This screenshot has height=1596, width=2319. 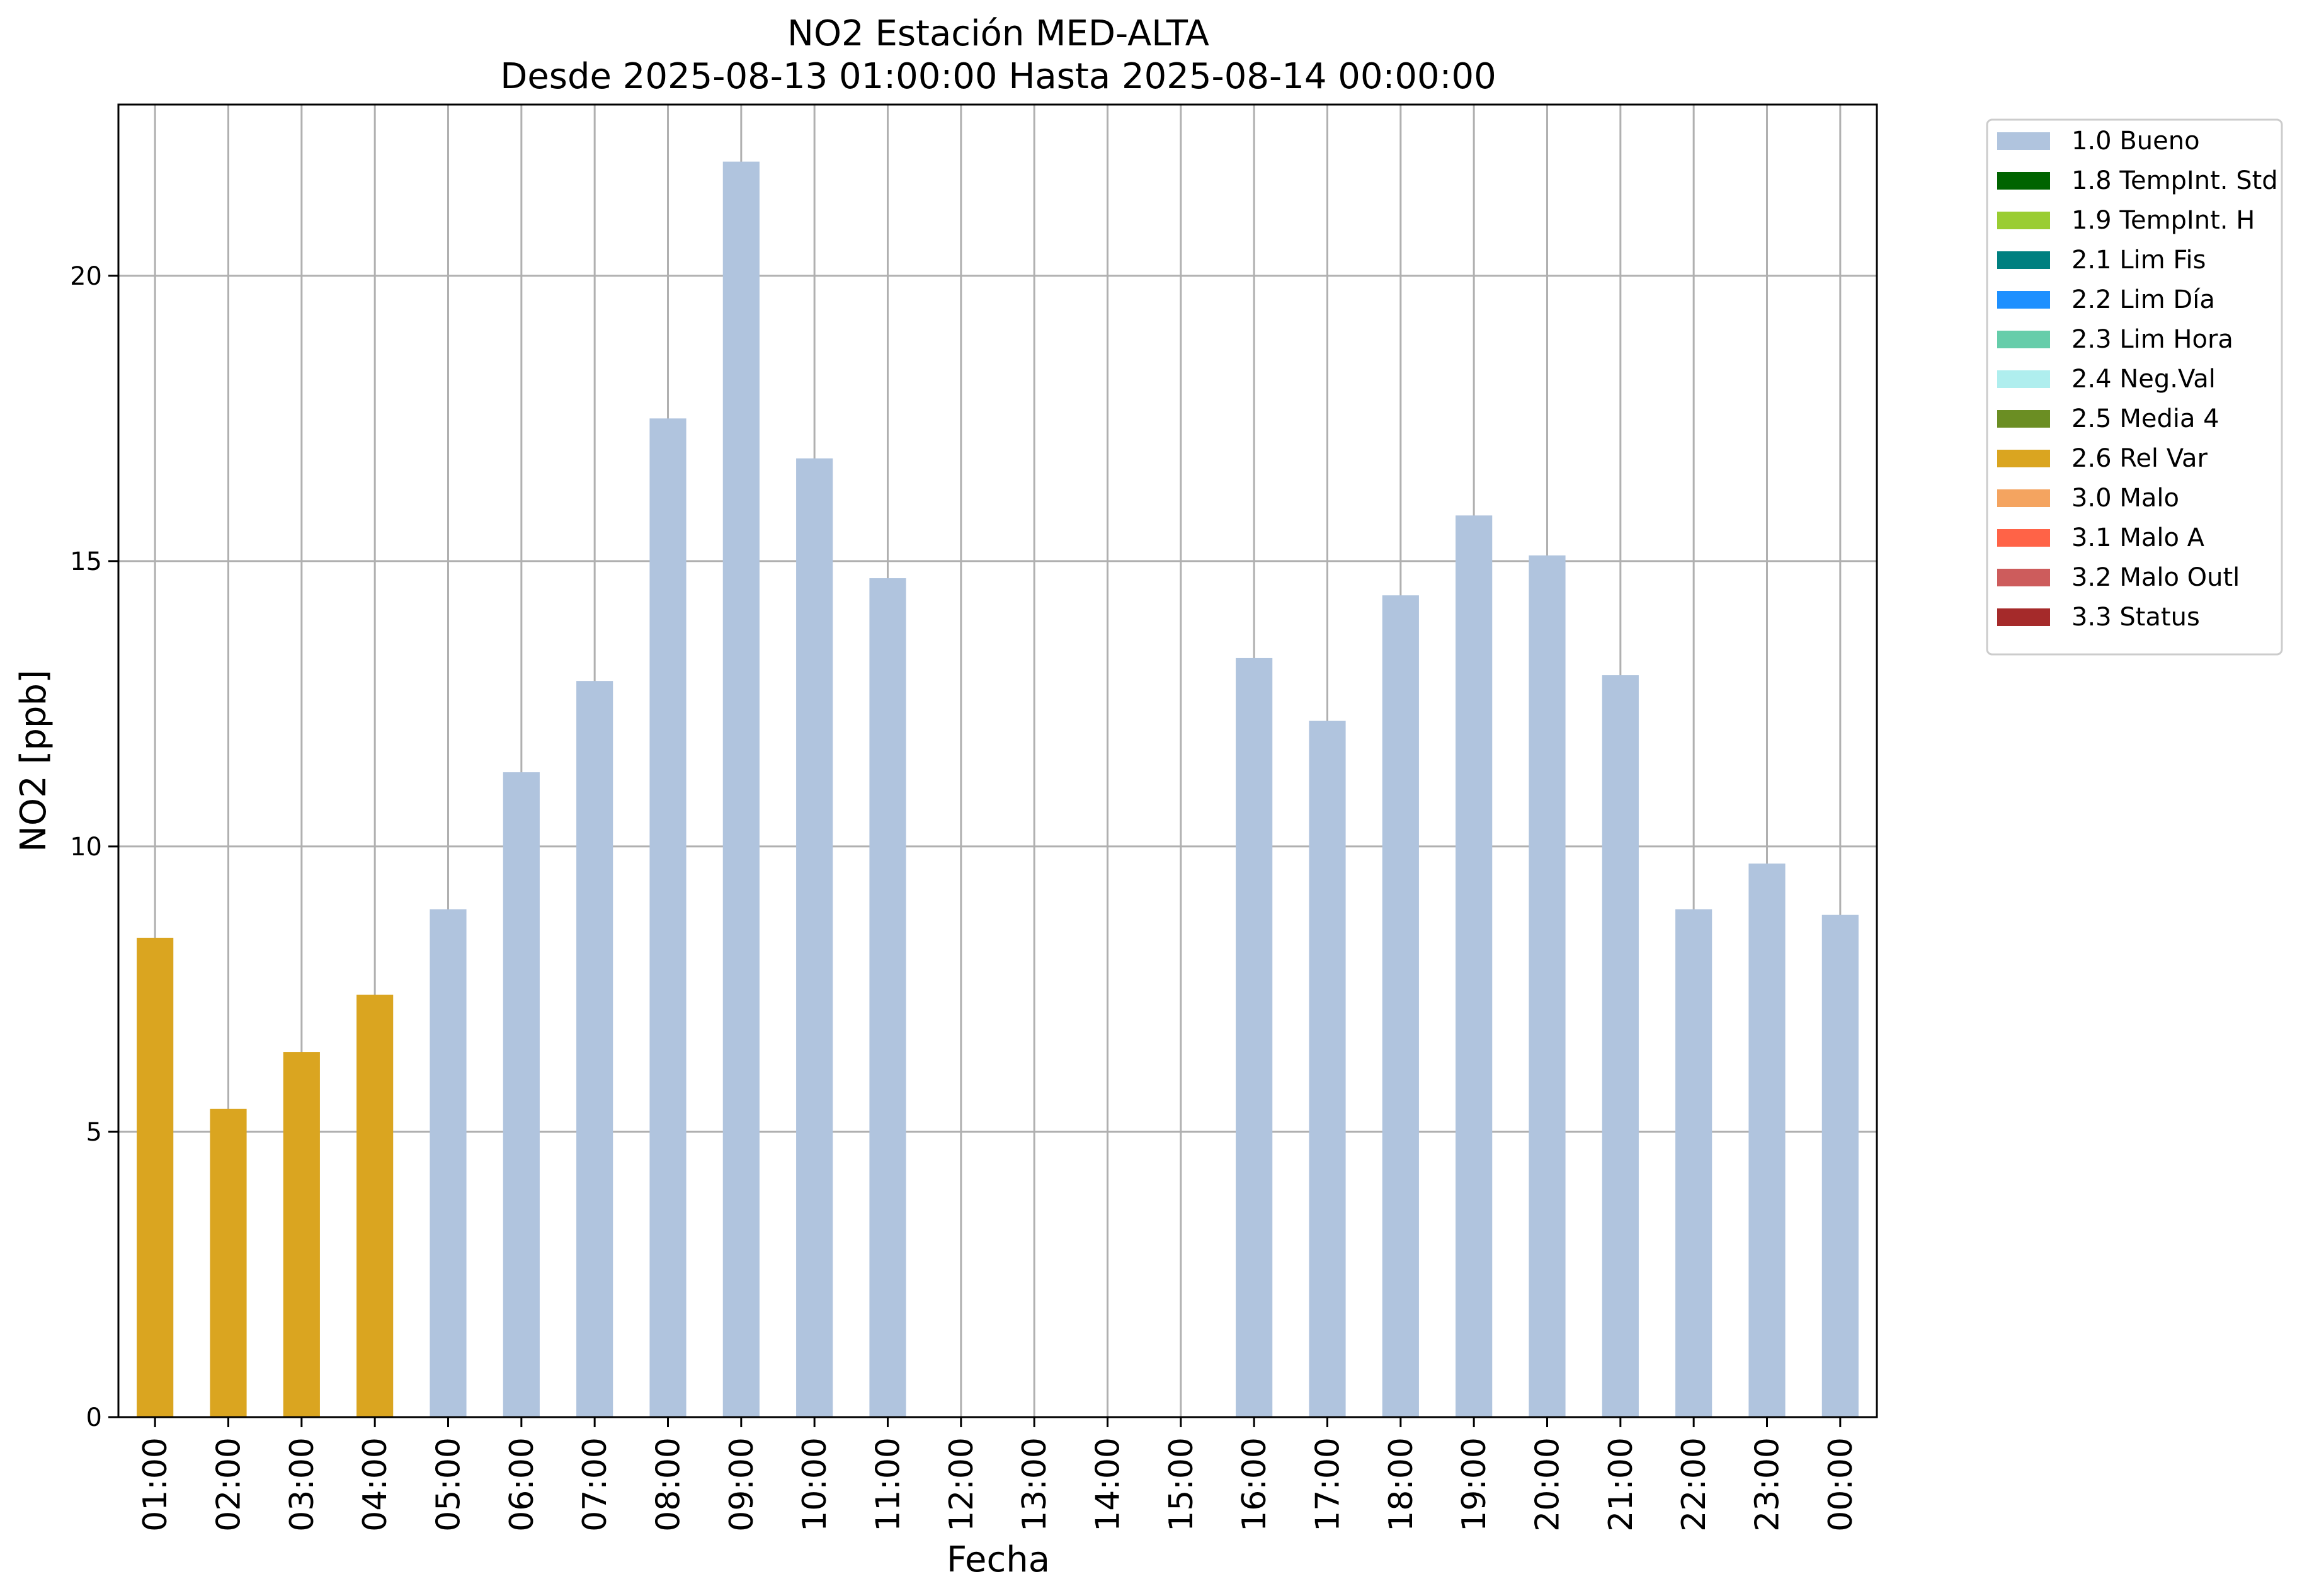 I want to click on bar-02:00, so click(x=228, y=1263).